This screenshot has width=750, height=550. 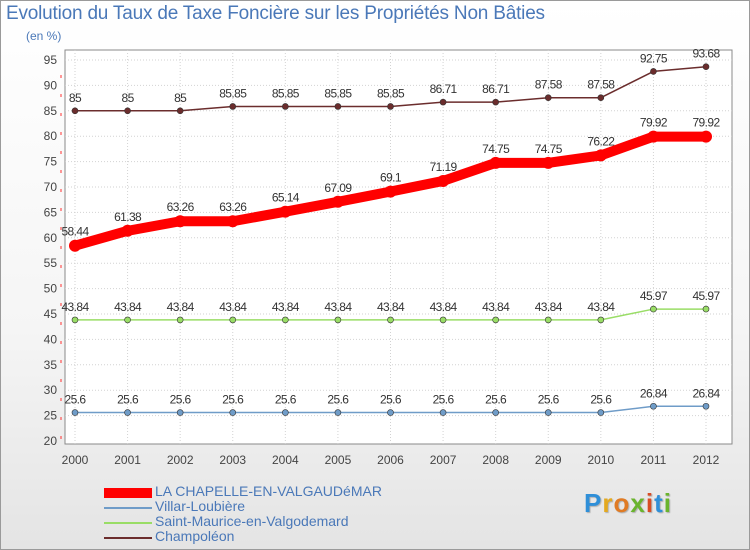 I want to click on x-tick-label: 2009, so click(x=548, y=460).